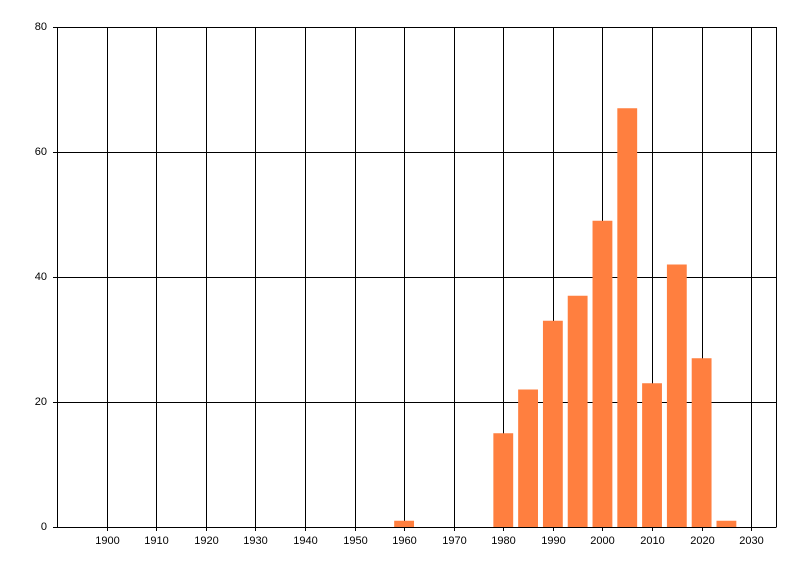  What do you see at coordinates (454, 541) in the screenshot?
I see `x-tick-label: 1970` at bounding box center [454, 541].